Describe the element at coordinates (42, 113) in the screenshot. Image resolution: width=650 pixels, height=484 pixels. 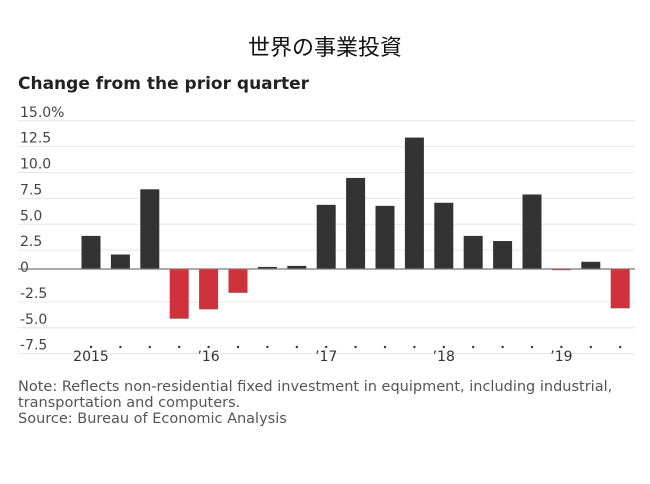
I see `y-tick-label: 15.0%` at that location.